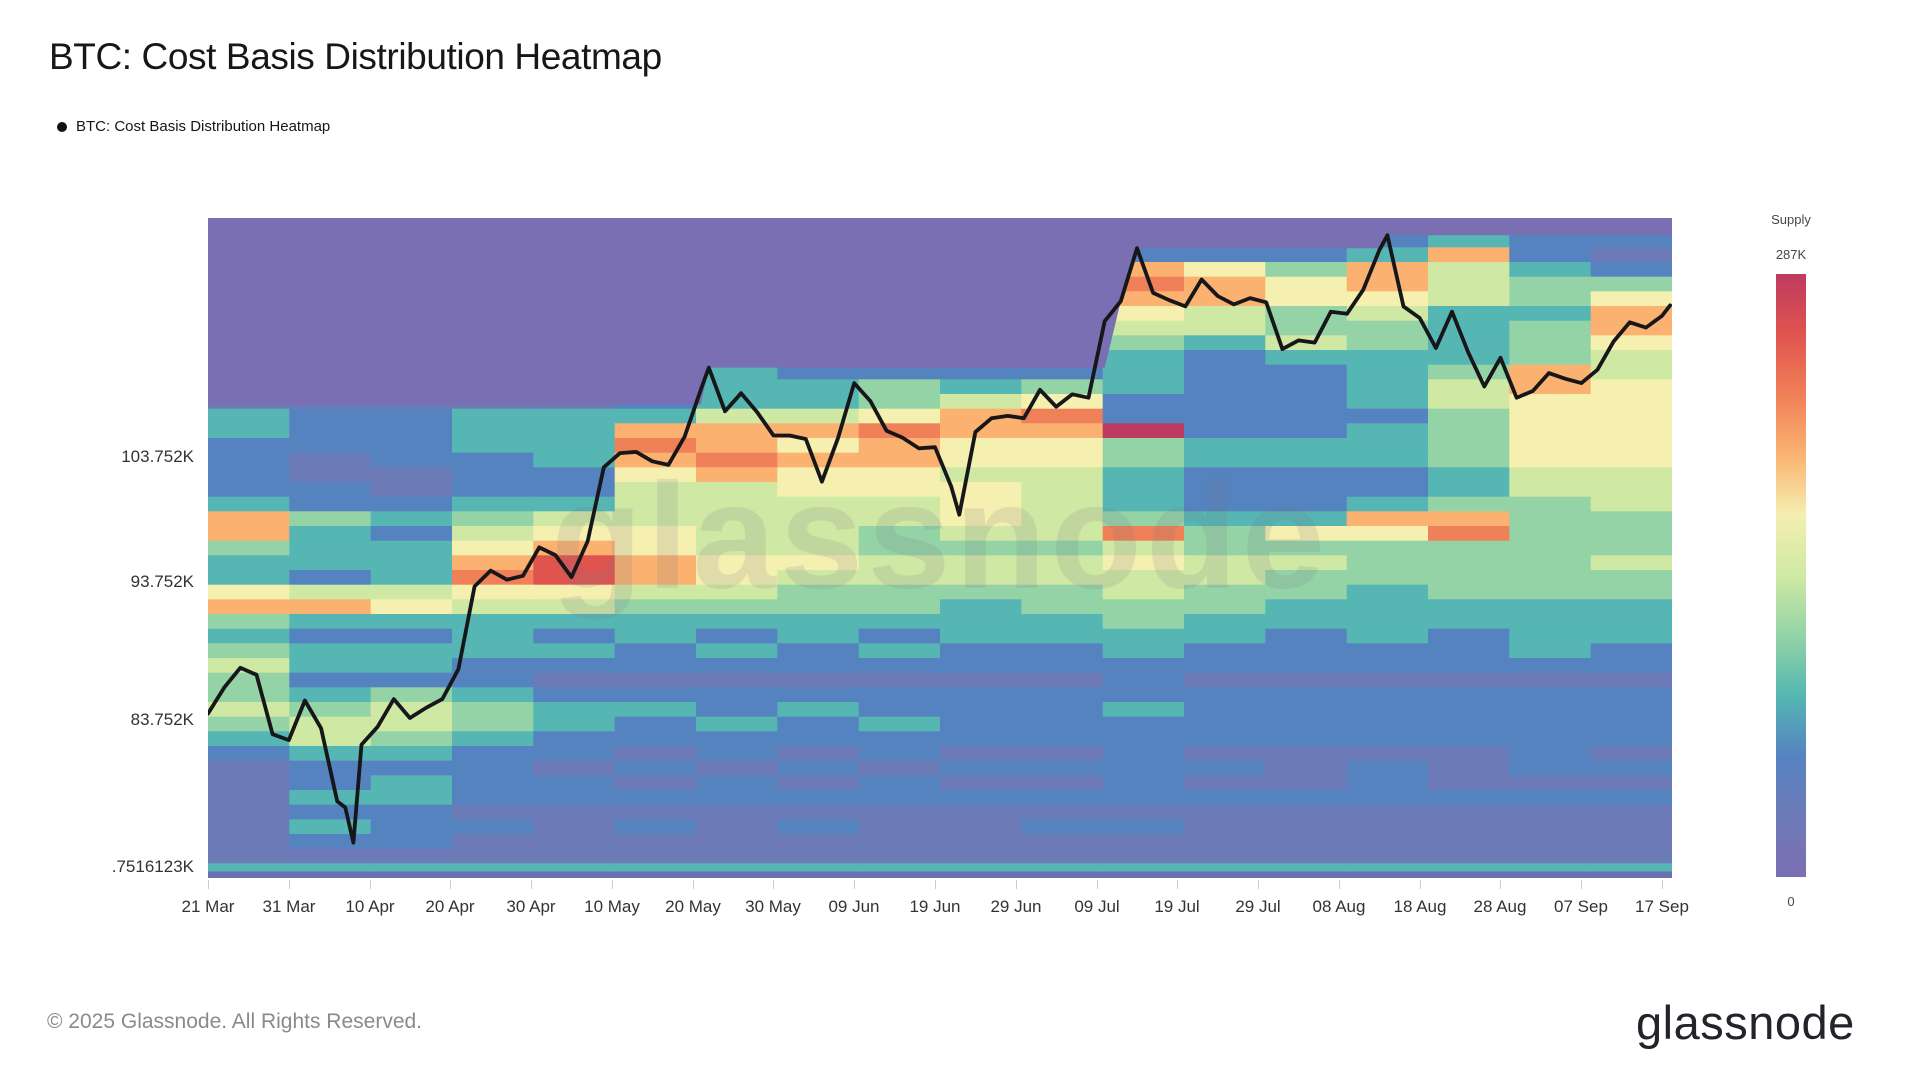 The image size is (1920, 1080). Describe the element at coordinates (1791, 901) in the screenshot. I see `colorbar-min-label: 0` at that location.